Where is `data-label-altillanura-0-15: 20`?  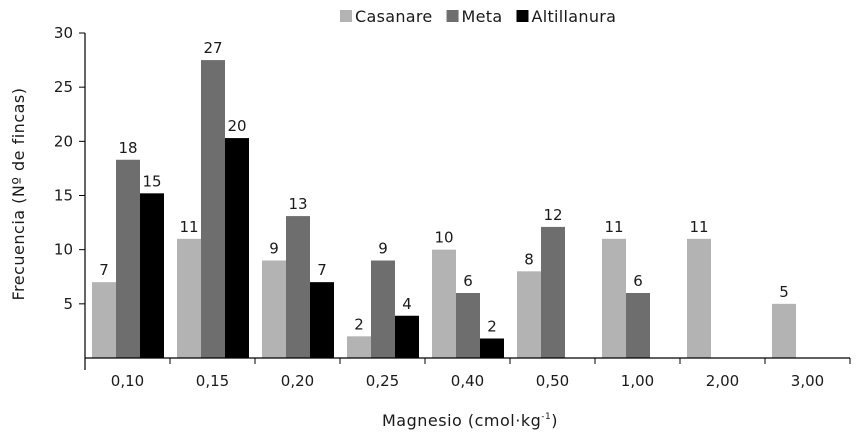 data-label-altillanura-0-15: 20 is located at coordinates (236, 126).